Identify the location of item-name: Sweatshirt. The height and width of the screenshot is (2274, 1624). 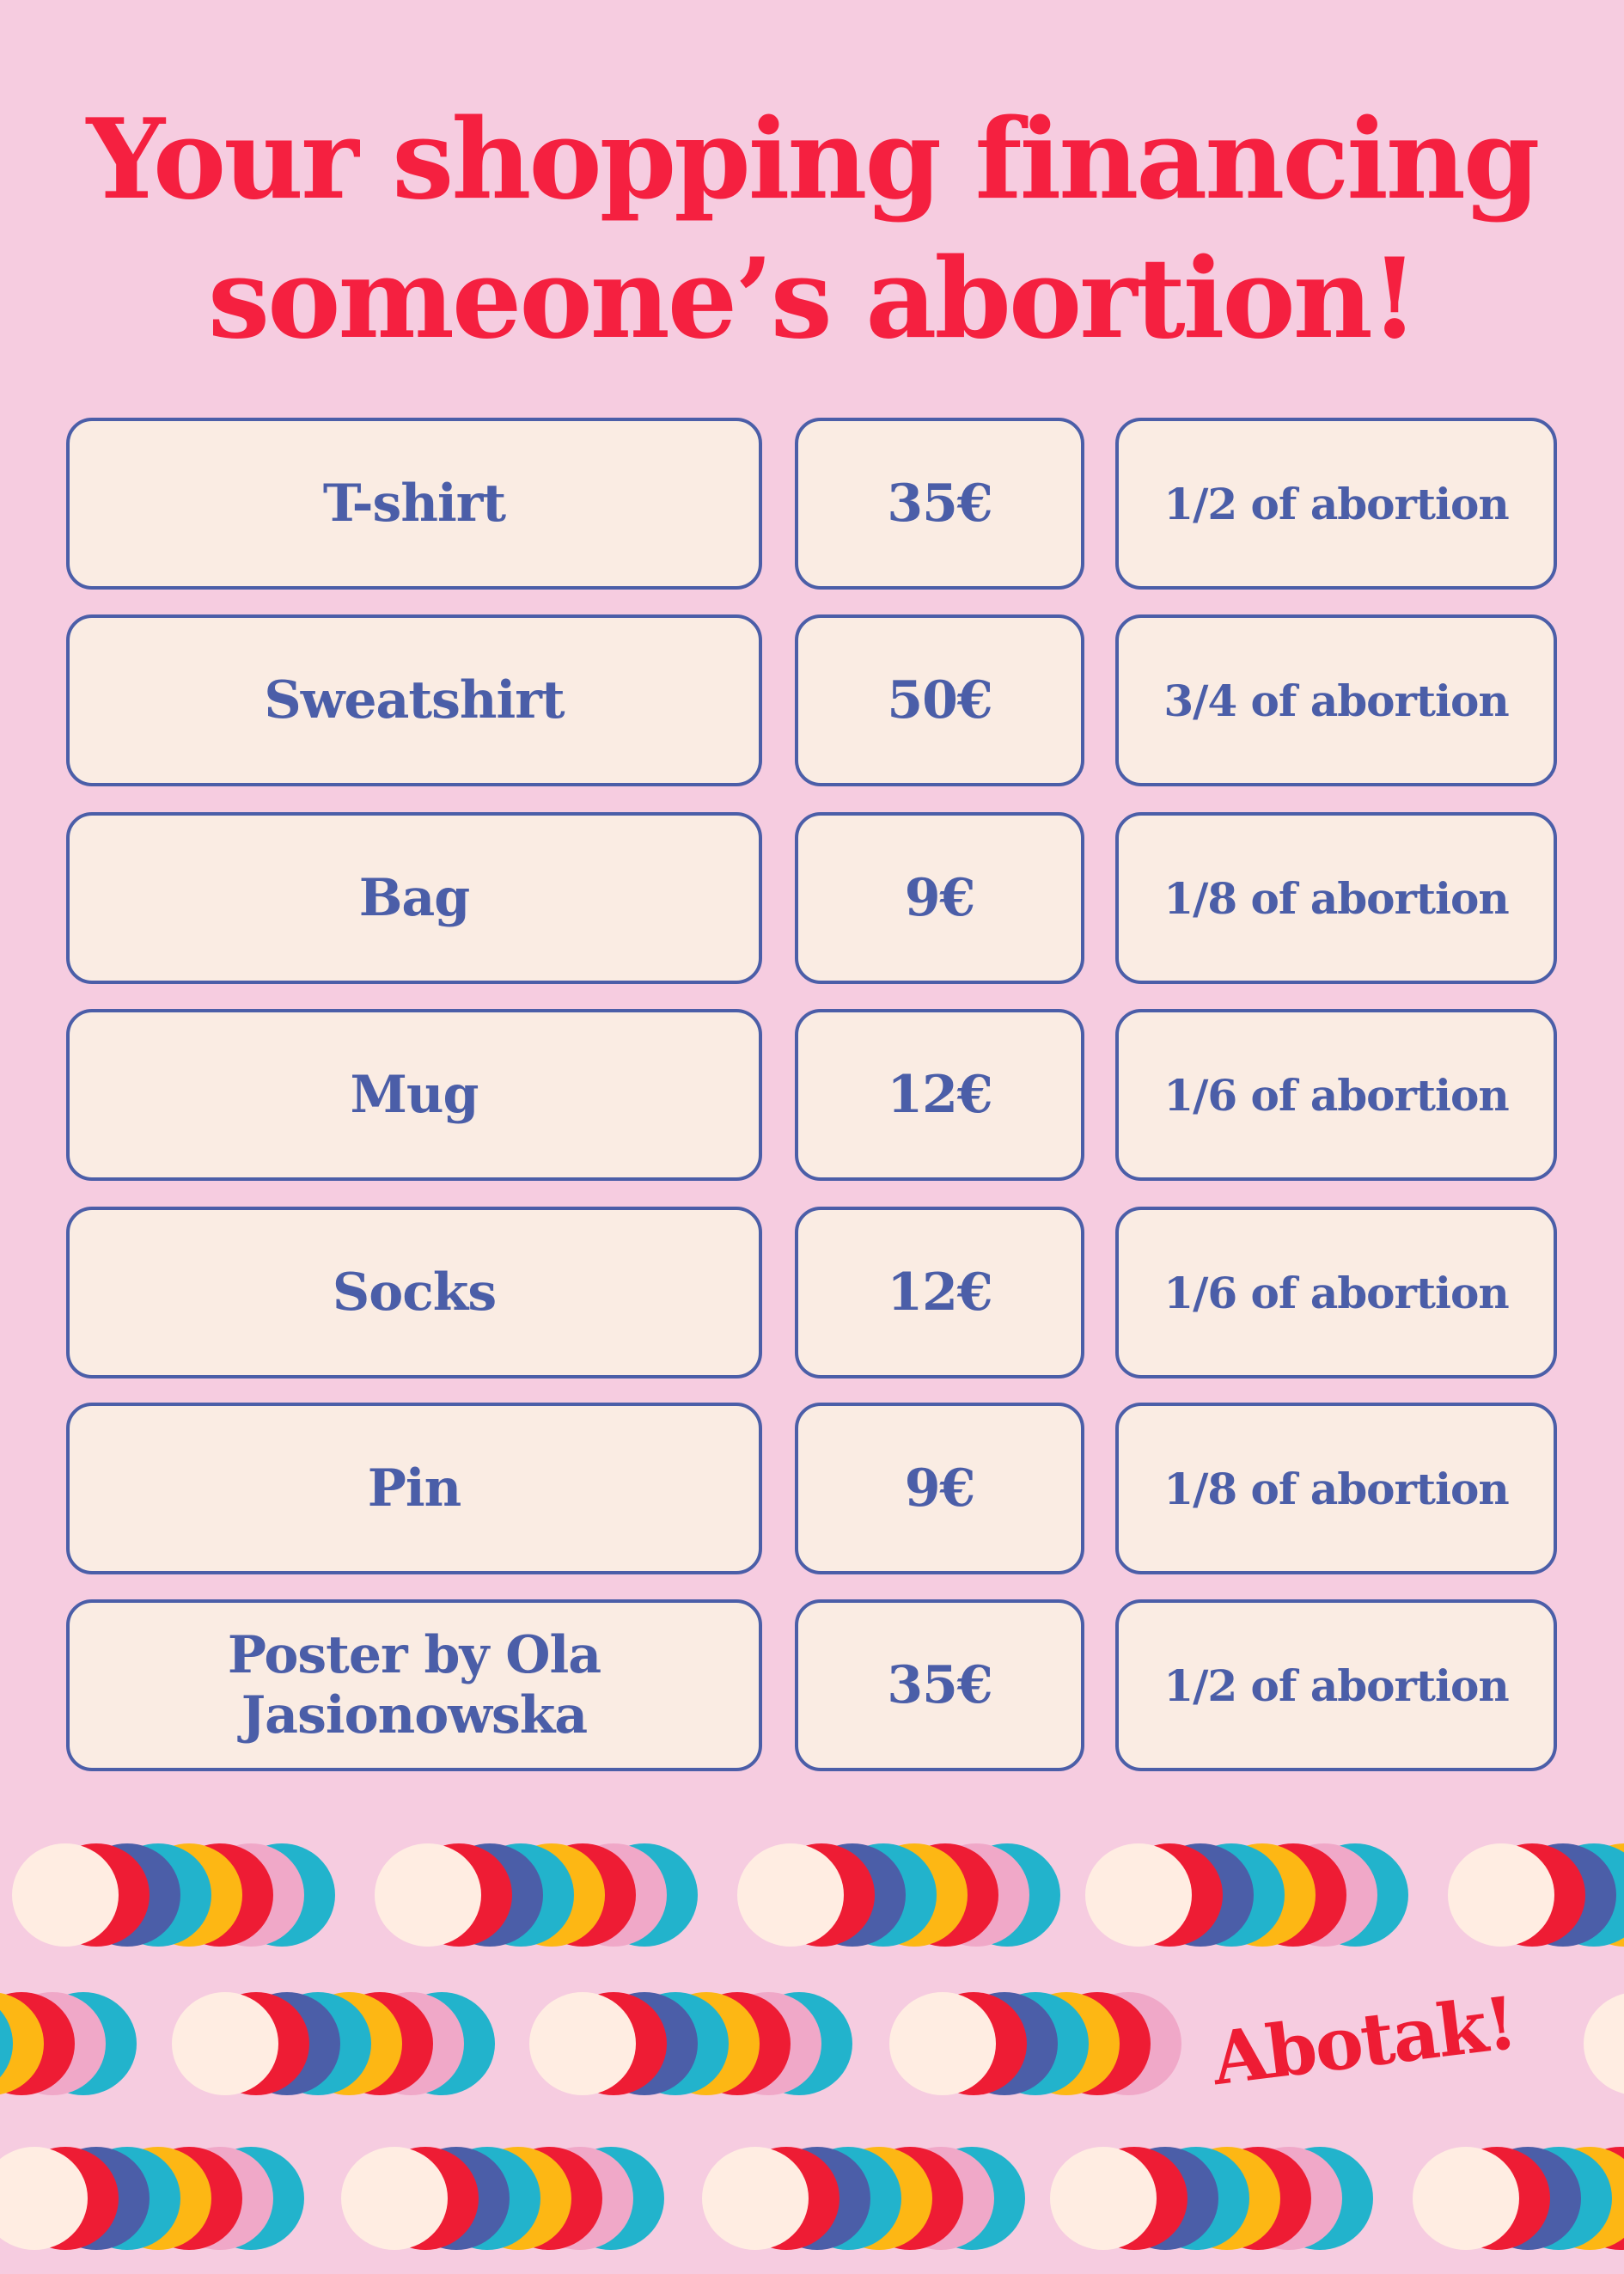
(414, 700).